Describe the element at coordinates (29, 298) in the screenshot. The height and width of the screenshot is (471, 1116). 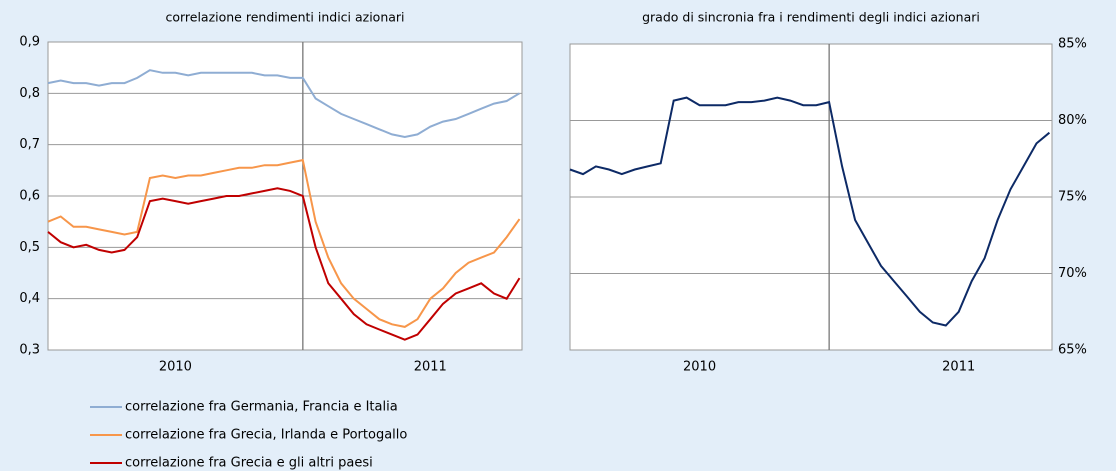
I see `y-tick-label: 0,4` at that location.